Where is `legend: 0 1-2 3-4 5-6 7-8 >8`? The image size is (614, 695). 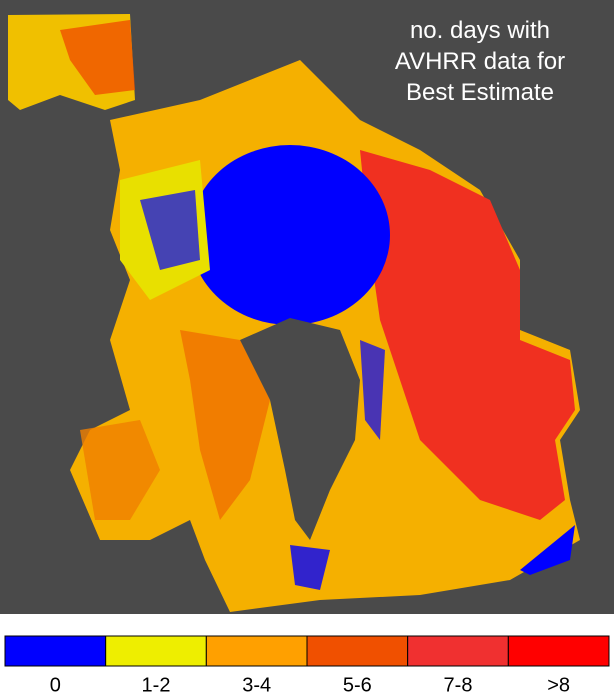
legend: 0 1-2 3-4 5-6 7-8 >8 is located at coordinates (307, 665).